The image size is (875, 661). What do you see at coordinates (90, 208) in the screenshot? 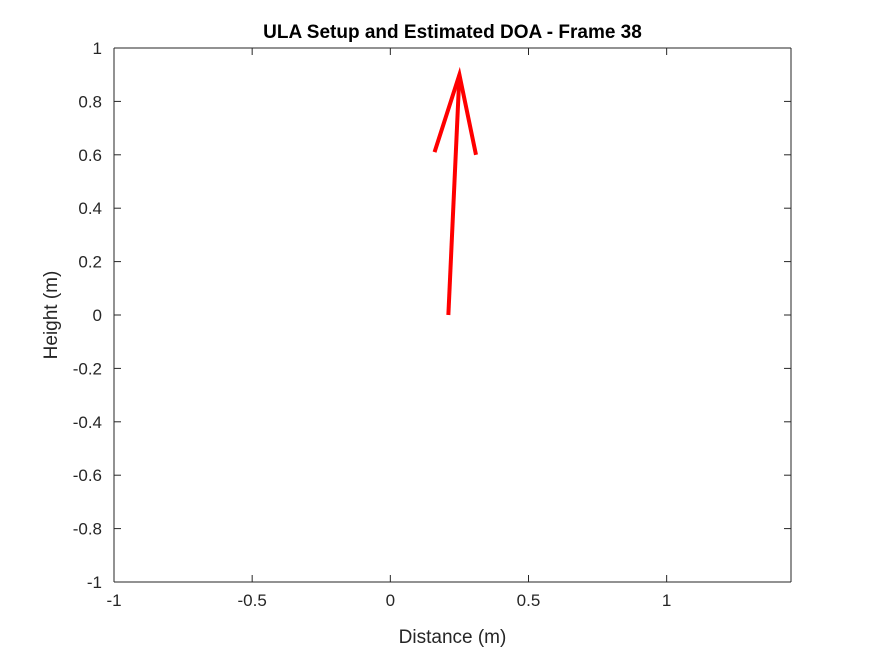
I see `y-tick-label: 0.4` at bounding box center [90, 208].